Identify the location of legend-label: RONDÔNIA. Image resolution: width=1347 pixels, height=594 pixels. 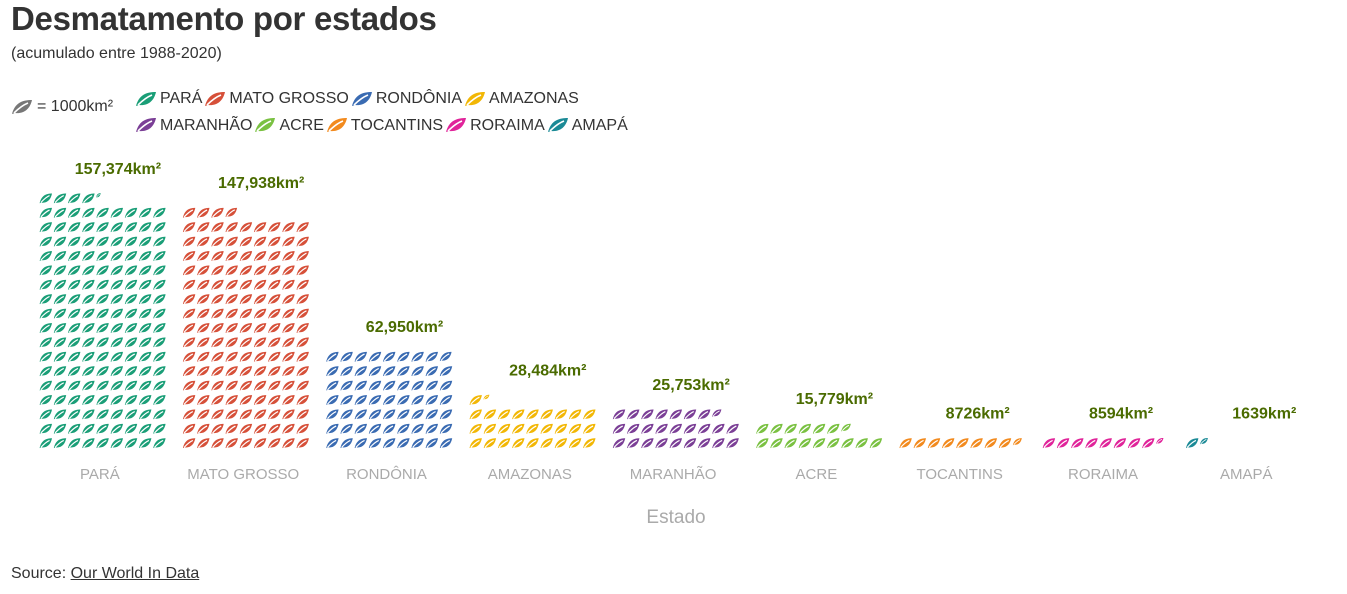
(419, 98).